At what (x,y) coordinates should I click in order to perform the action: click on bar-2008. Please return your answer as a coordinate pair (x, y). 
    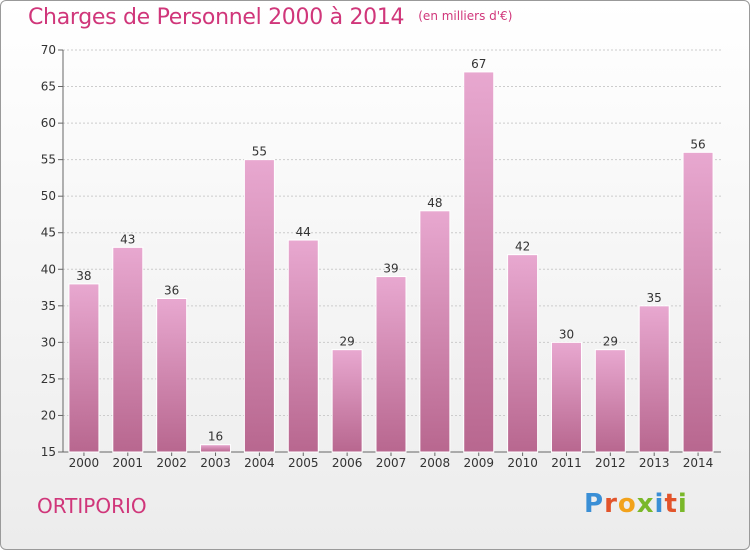
    Looking at the image, I should click on (435, 331).